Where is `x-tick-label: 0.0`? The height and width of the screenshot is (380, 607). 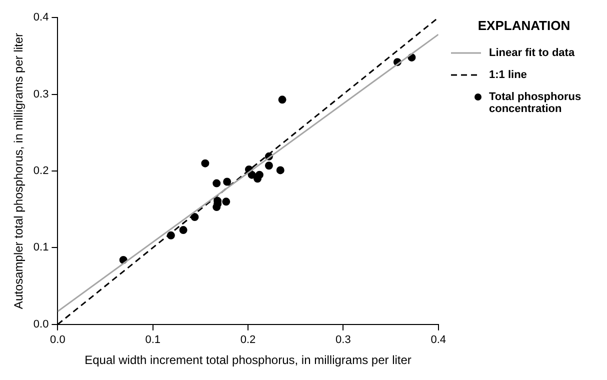 x-tick-label: 0.0 is located at coordinates (58, 340).